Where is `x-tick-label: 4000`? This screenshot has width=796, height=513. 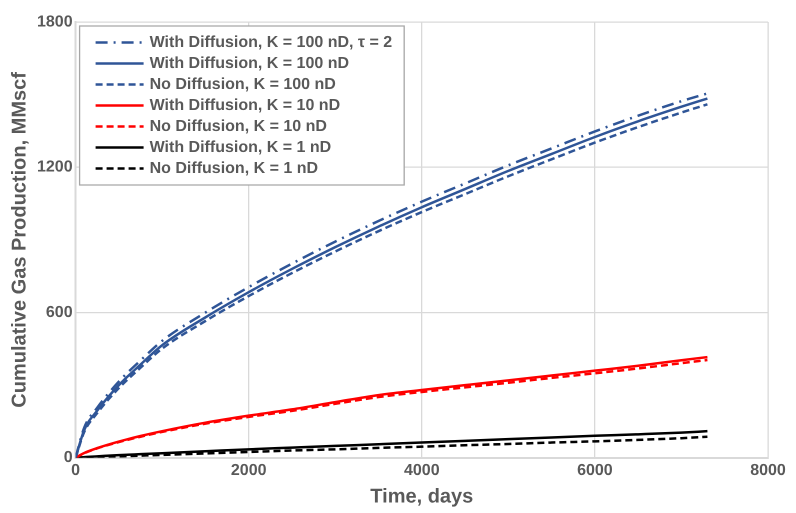
x-tick-label: 4000 is located at coordinates (422, 470).